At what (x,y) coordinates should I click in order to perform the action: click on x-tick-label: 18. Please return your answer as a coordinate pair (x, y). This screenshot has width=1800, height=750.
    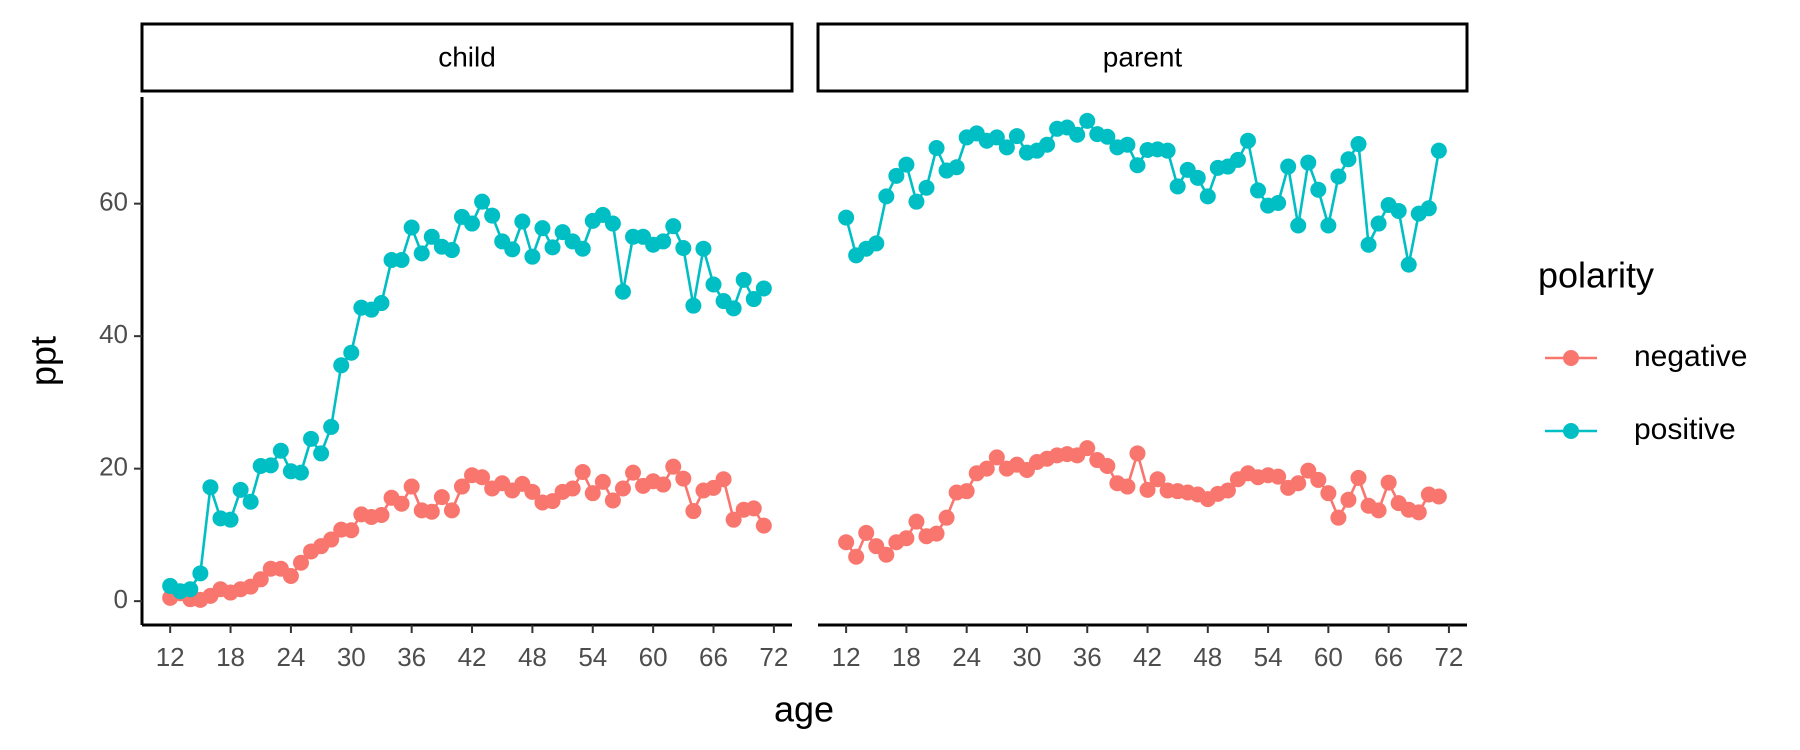
    Looking at the image, I should click on (230, 657).